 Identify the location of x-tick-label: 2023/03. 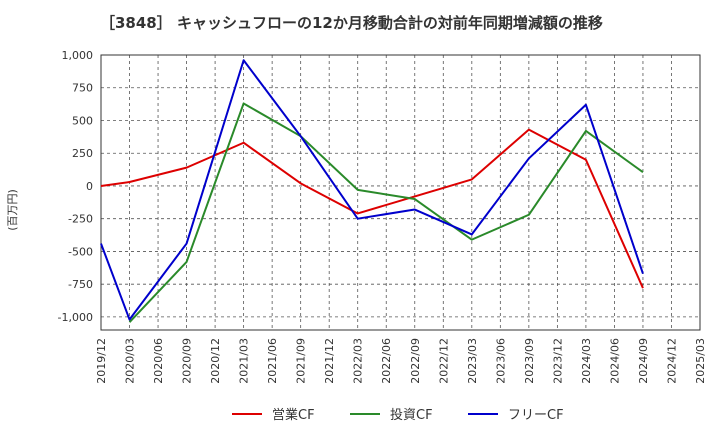
(472, 361).